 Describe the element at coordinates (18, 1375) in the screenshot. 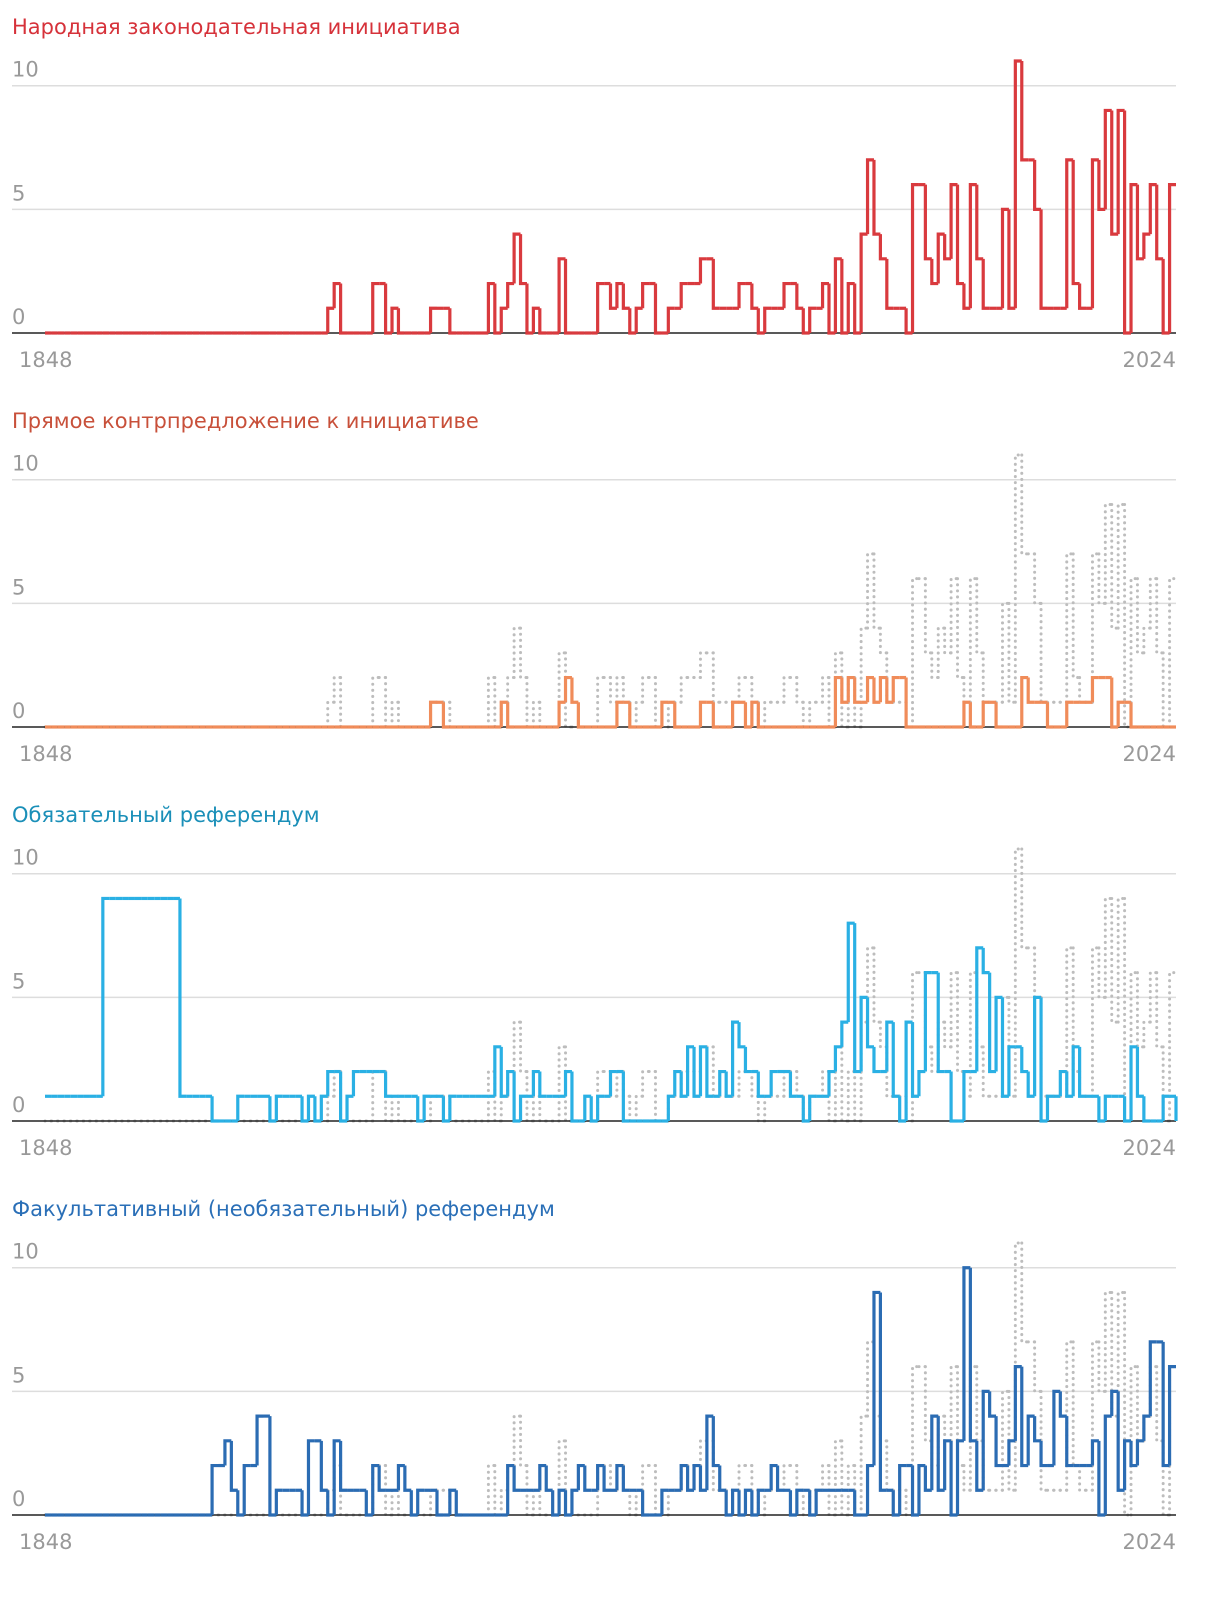

I see `y-tick-label: 5` at that location.